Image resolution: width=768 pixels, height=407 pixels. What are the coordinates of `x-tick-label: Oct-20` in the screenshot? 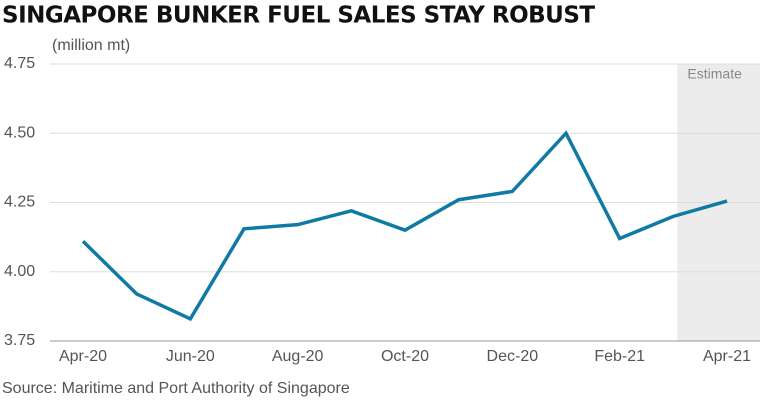 It's located at (405, 356).